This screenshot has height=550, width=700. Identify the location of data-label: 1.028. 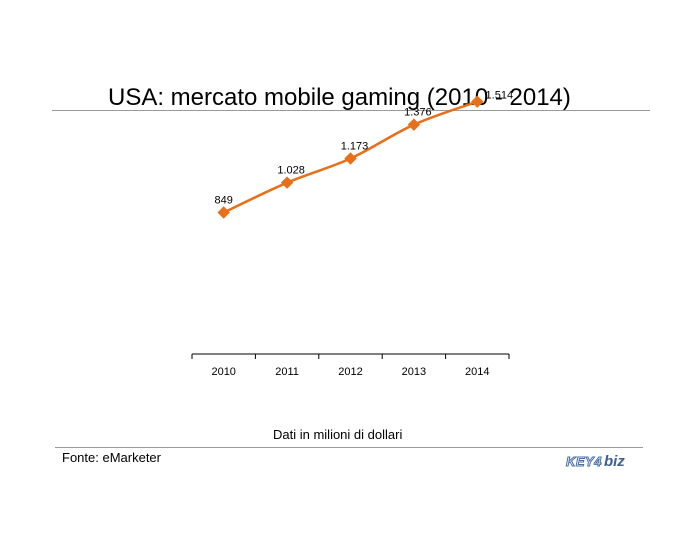
(291, 171).